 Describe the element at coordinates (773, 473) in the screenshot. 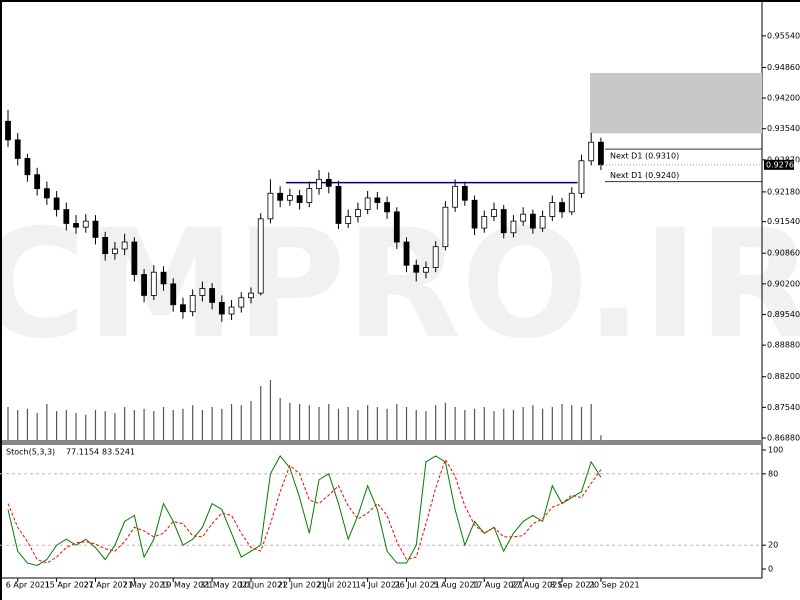

I see `y-tick-label: 80` at that location.